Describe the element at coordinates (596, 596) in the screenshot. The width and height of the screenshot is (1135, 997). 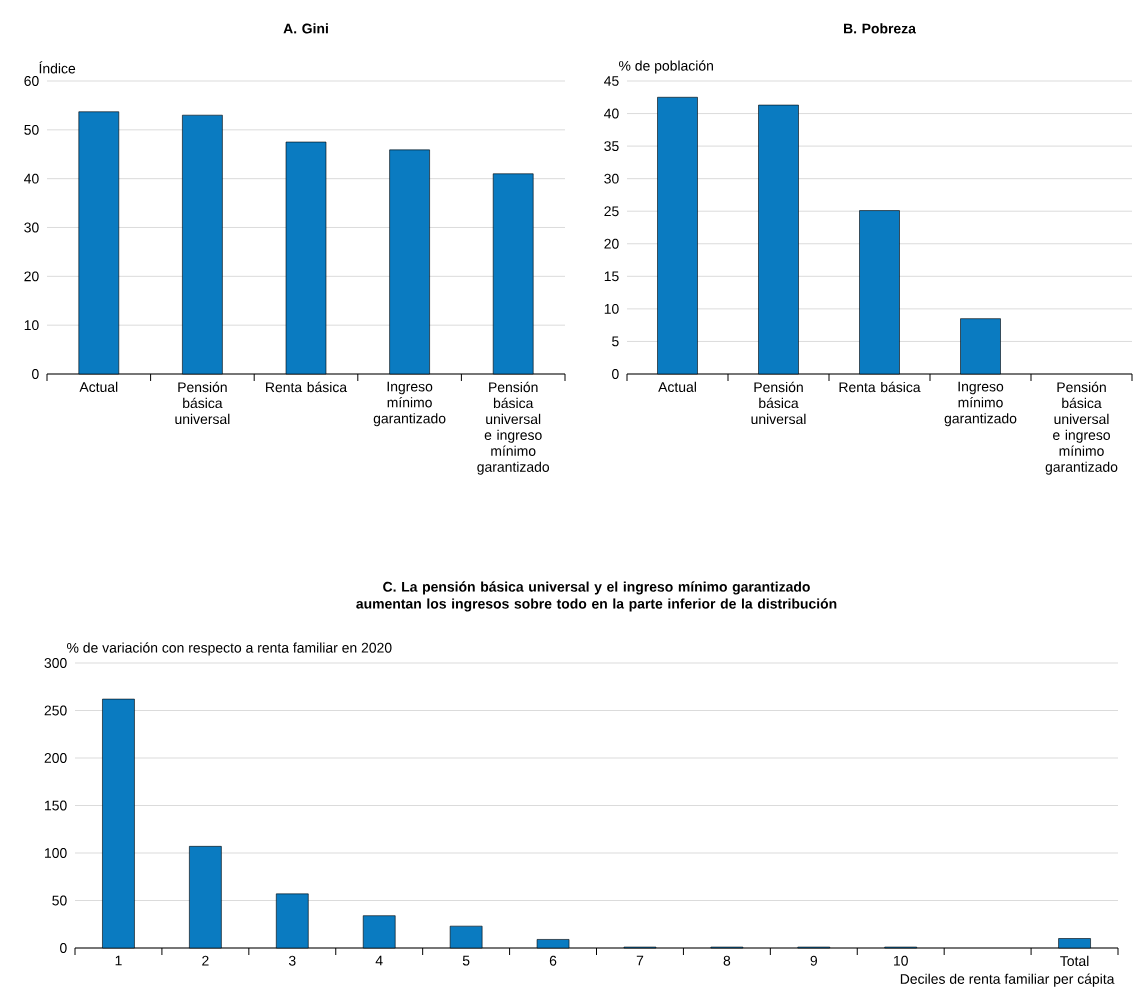
I see `chart-title: C. La pensión básica universal y el ingreso mínimo garantizado aumentan los ingresos sobre todo en la parte inferior de la distribución` at that location.